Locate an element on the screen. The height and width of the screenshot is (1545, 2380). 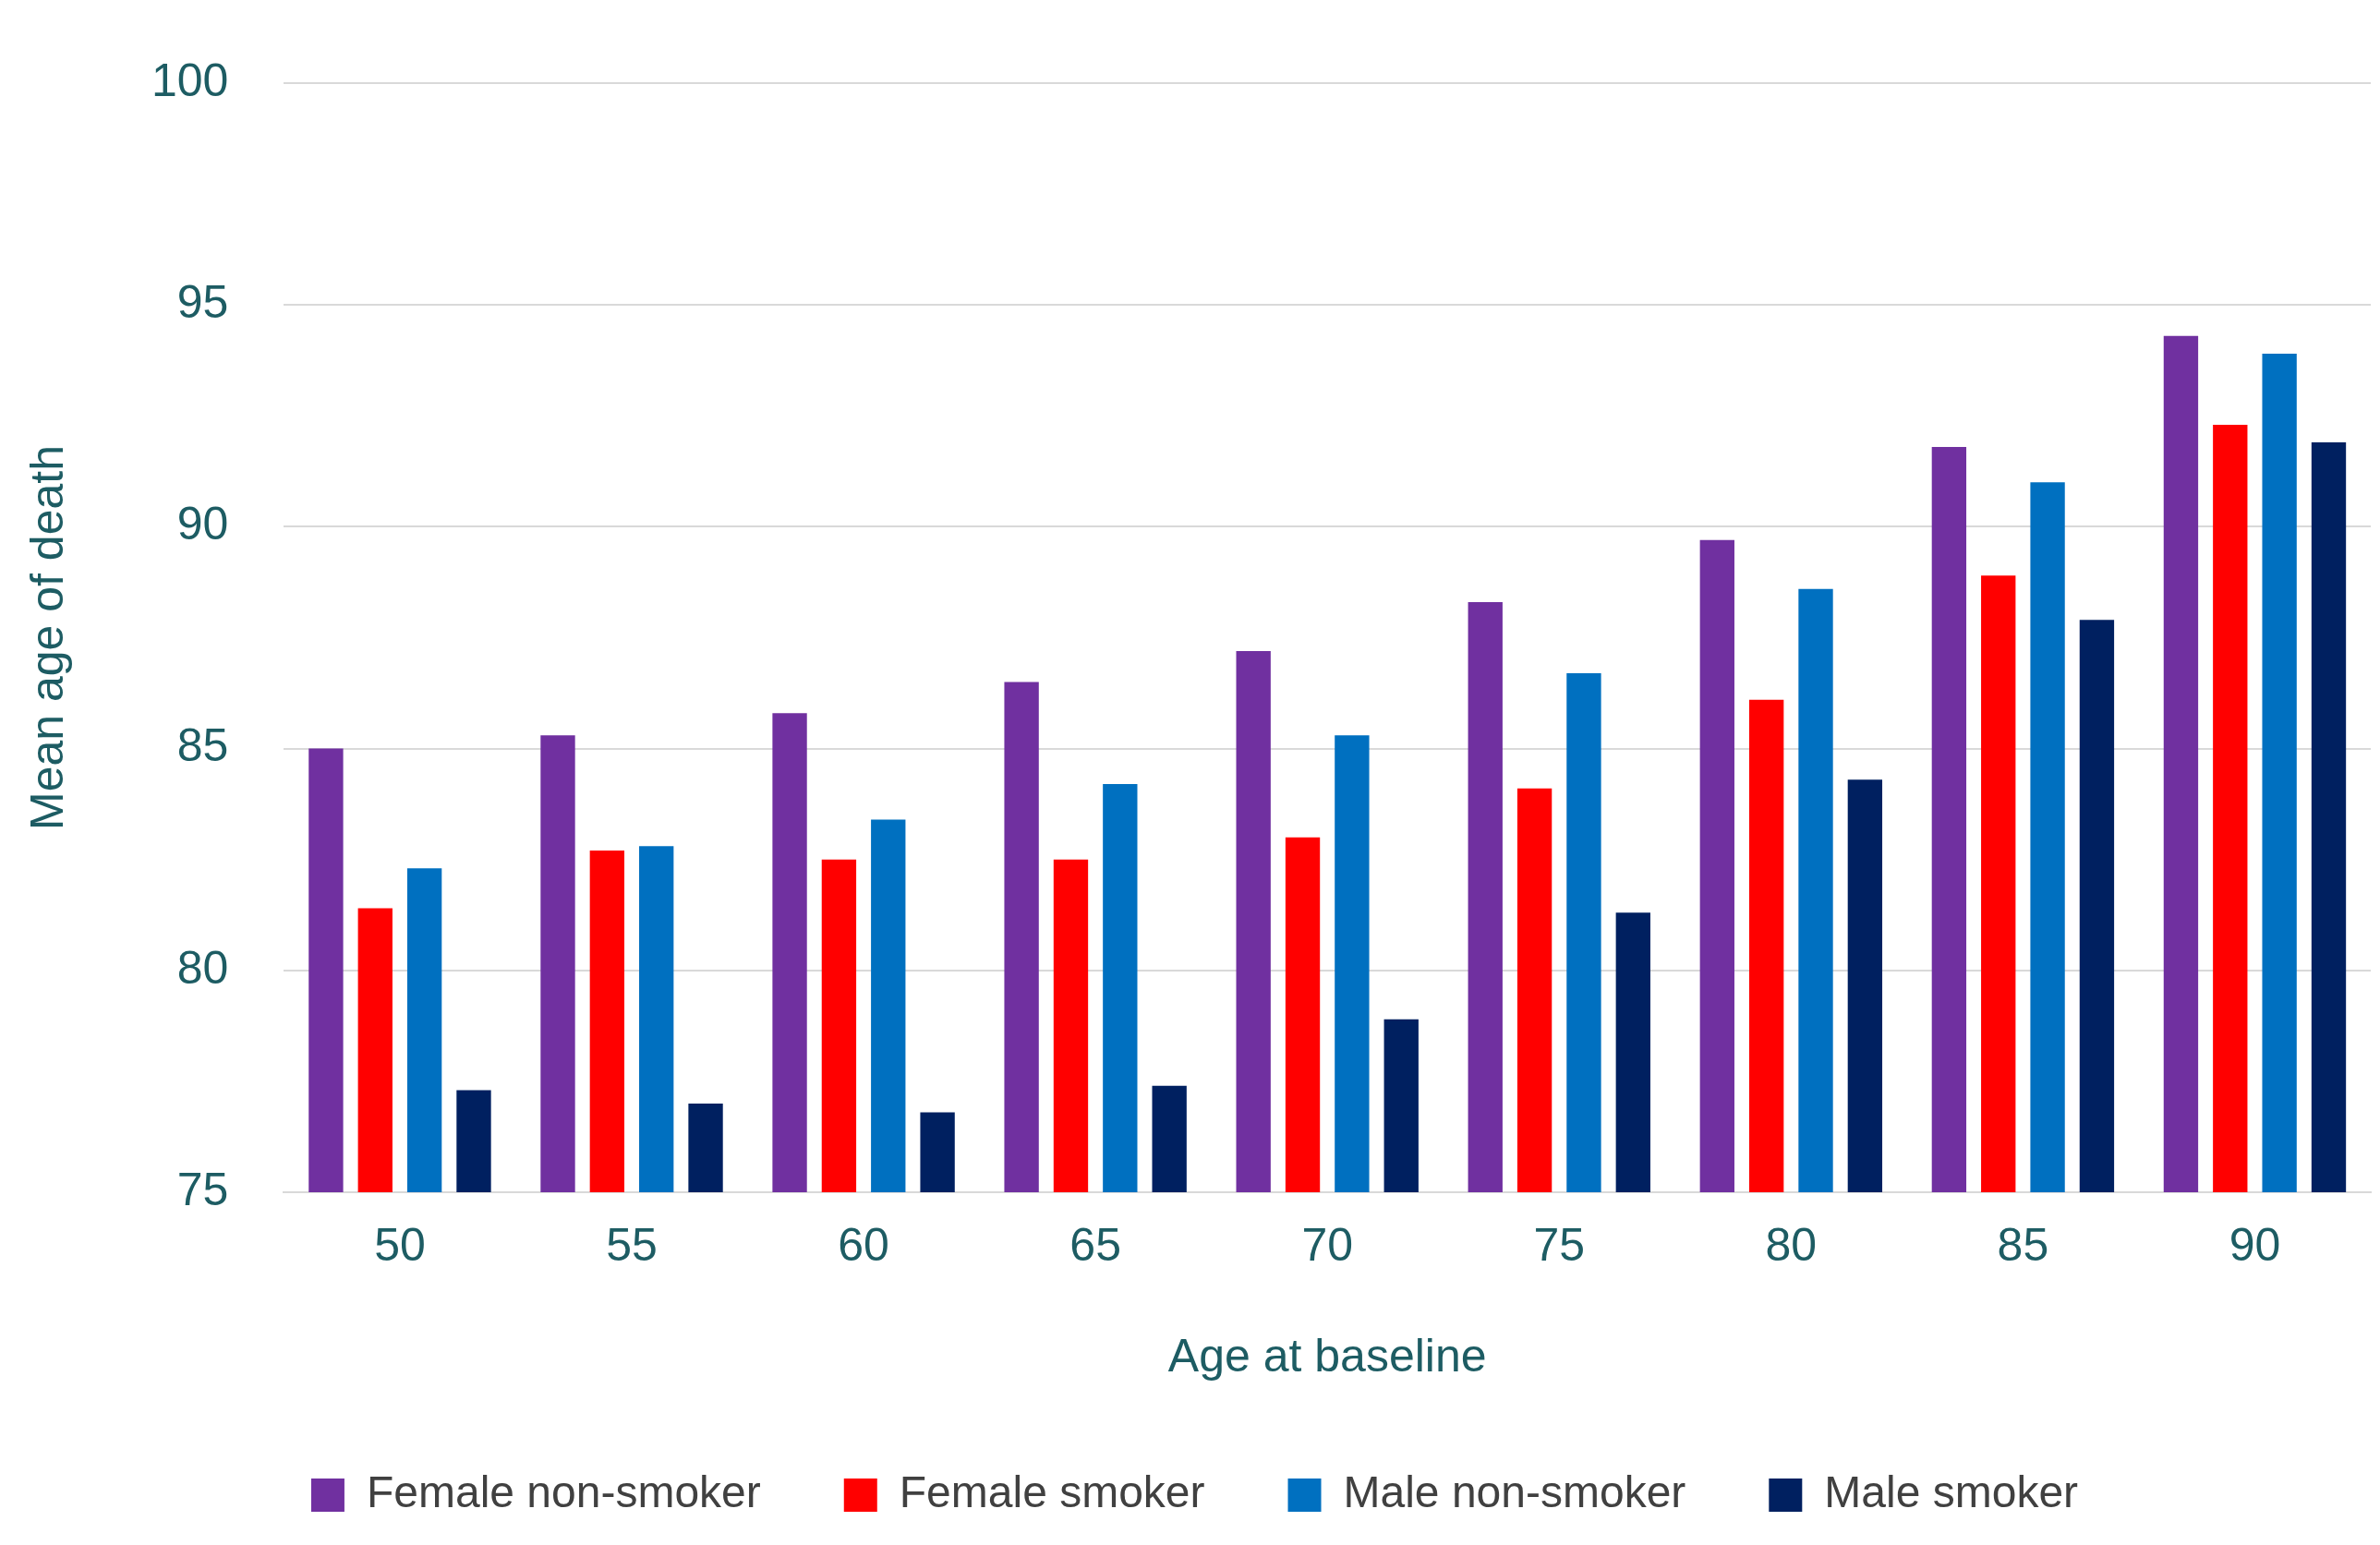
legend-label: Male smoker is located at coordinates (1951, 1492).